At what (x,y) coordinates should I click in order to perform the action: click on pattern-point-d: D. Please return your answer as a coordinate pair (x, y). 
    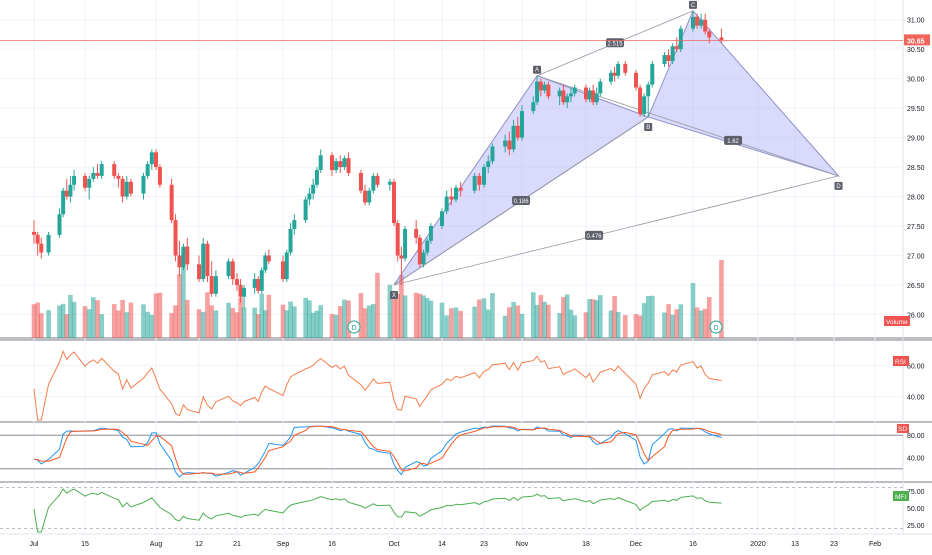
    Looking at the image, I should click on (838, 185).